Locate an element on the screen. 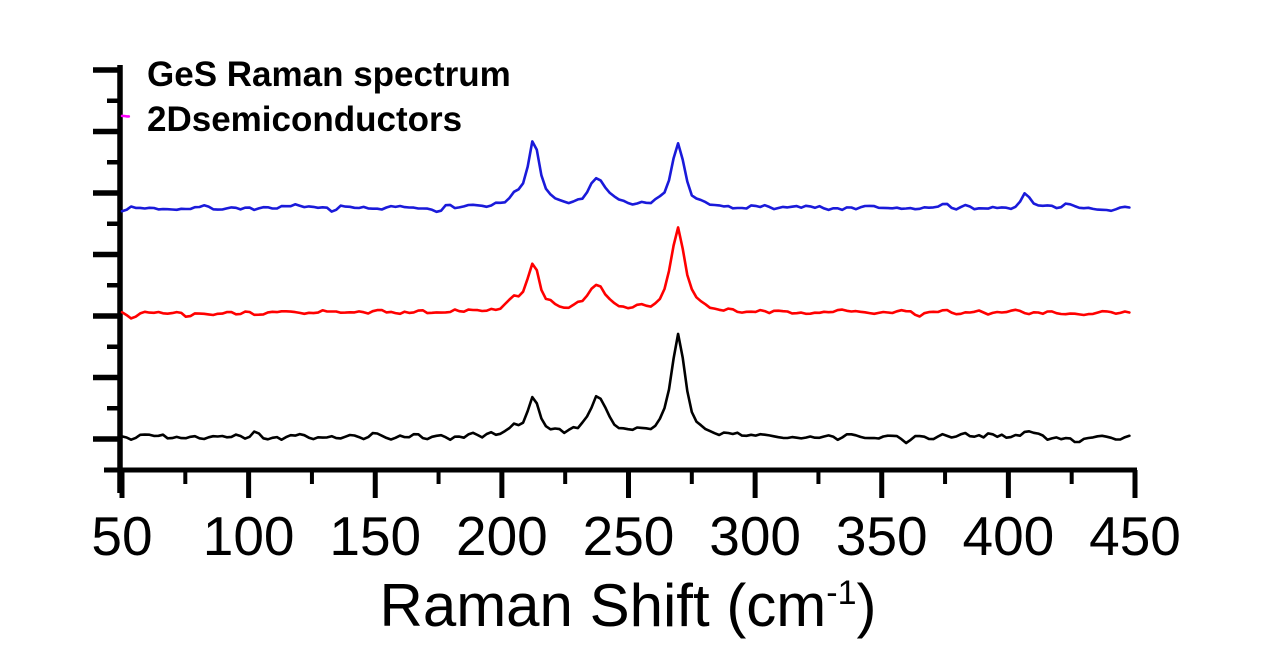  x-axis-title-text: Raman Shift (cm is located at coordinates (603, 605).